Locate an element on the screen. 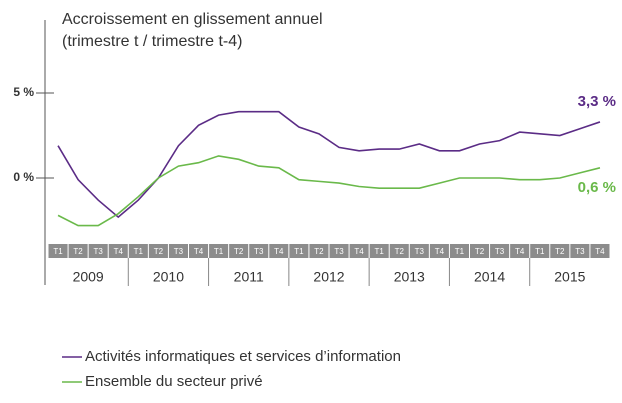  year-label: 2009 is located at coordinates (88, 277).